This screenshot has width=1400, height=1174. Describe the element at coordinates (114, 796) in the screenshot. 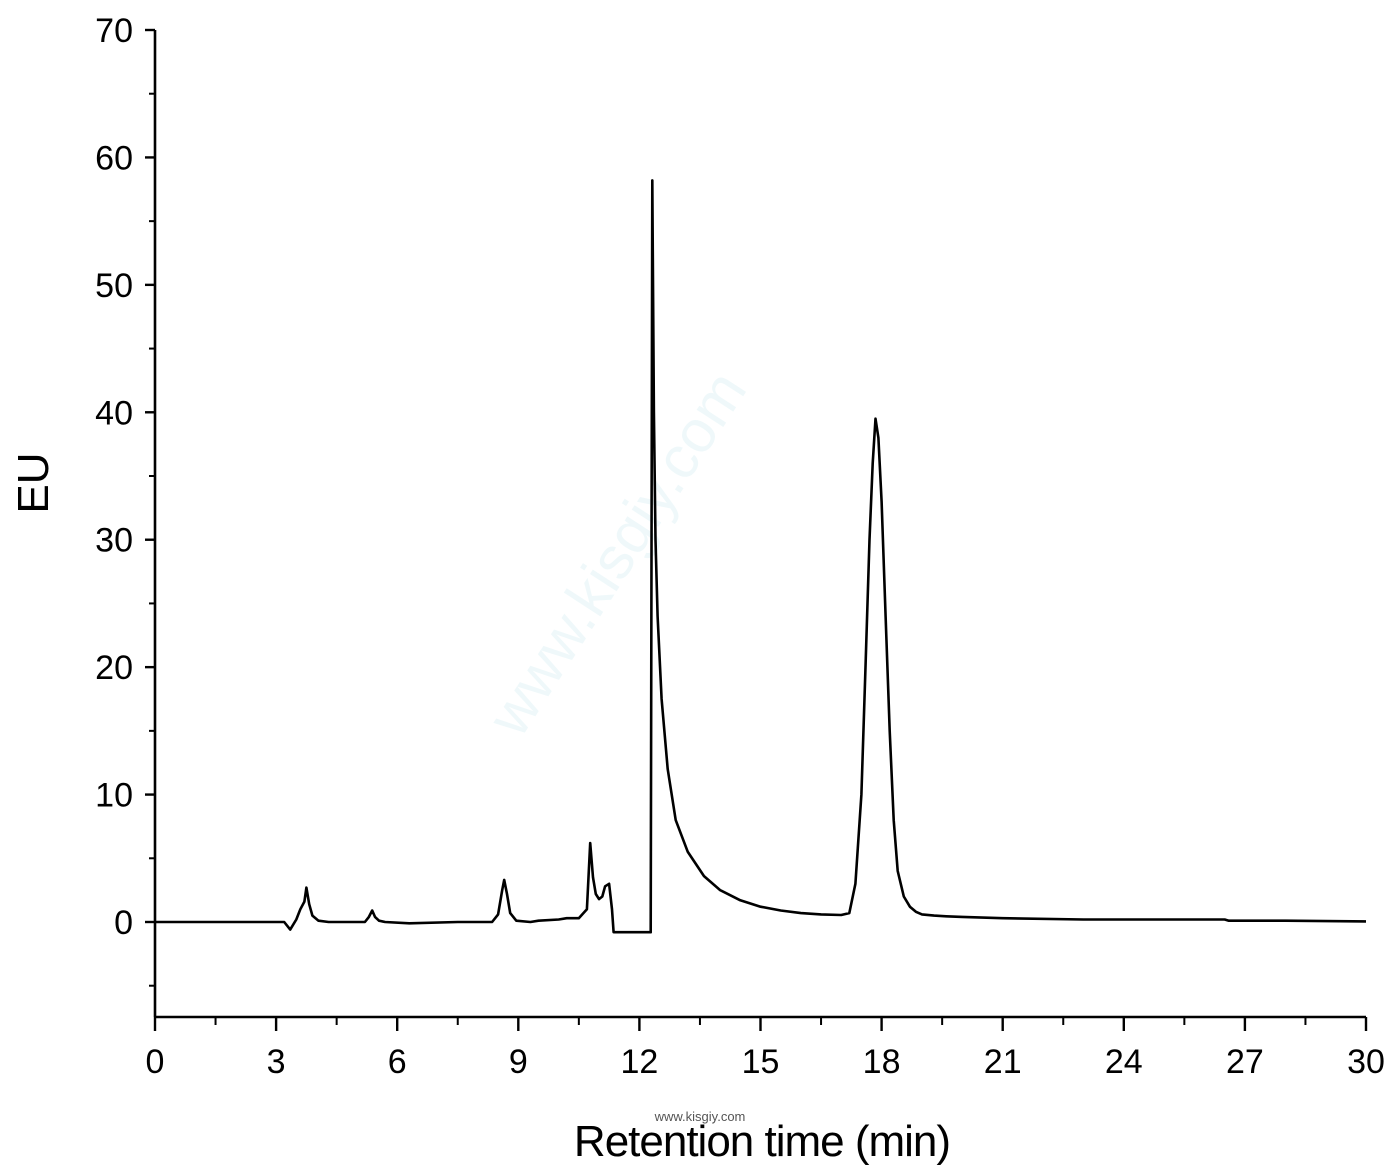

I see `y-tick-label: 10` at that location.